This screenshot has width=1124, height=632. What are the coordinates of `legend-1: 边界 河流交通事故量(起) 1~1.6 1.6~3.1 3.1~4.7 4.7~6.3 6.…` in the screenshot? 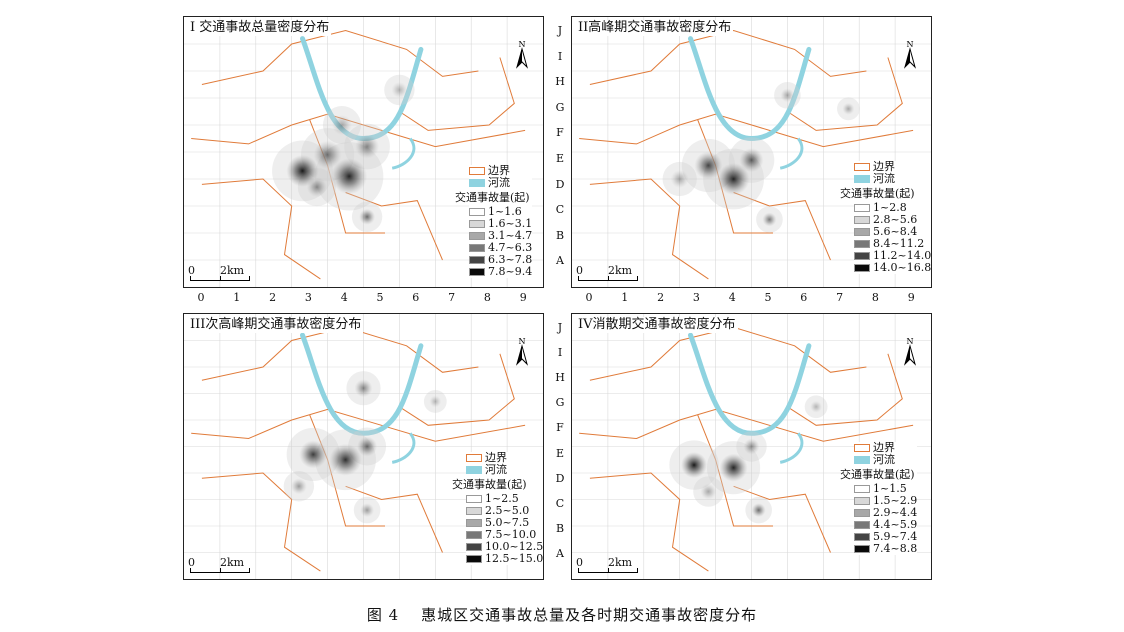 It's located at (494, 221).